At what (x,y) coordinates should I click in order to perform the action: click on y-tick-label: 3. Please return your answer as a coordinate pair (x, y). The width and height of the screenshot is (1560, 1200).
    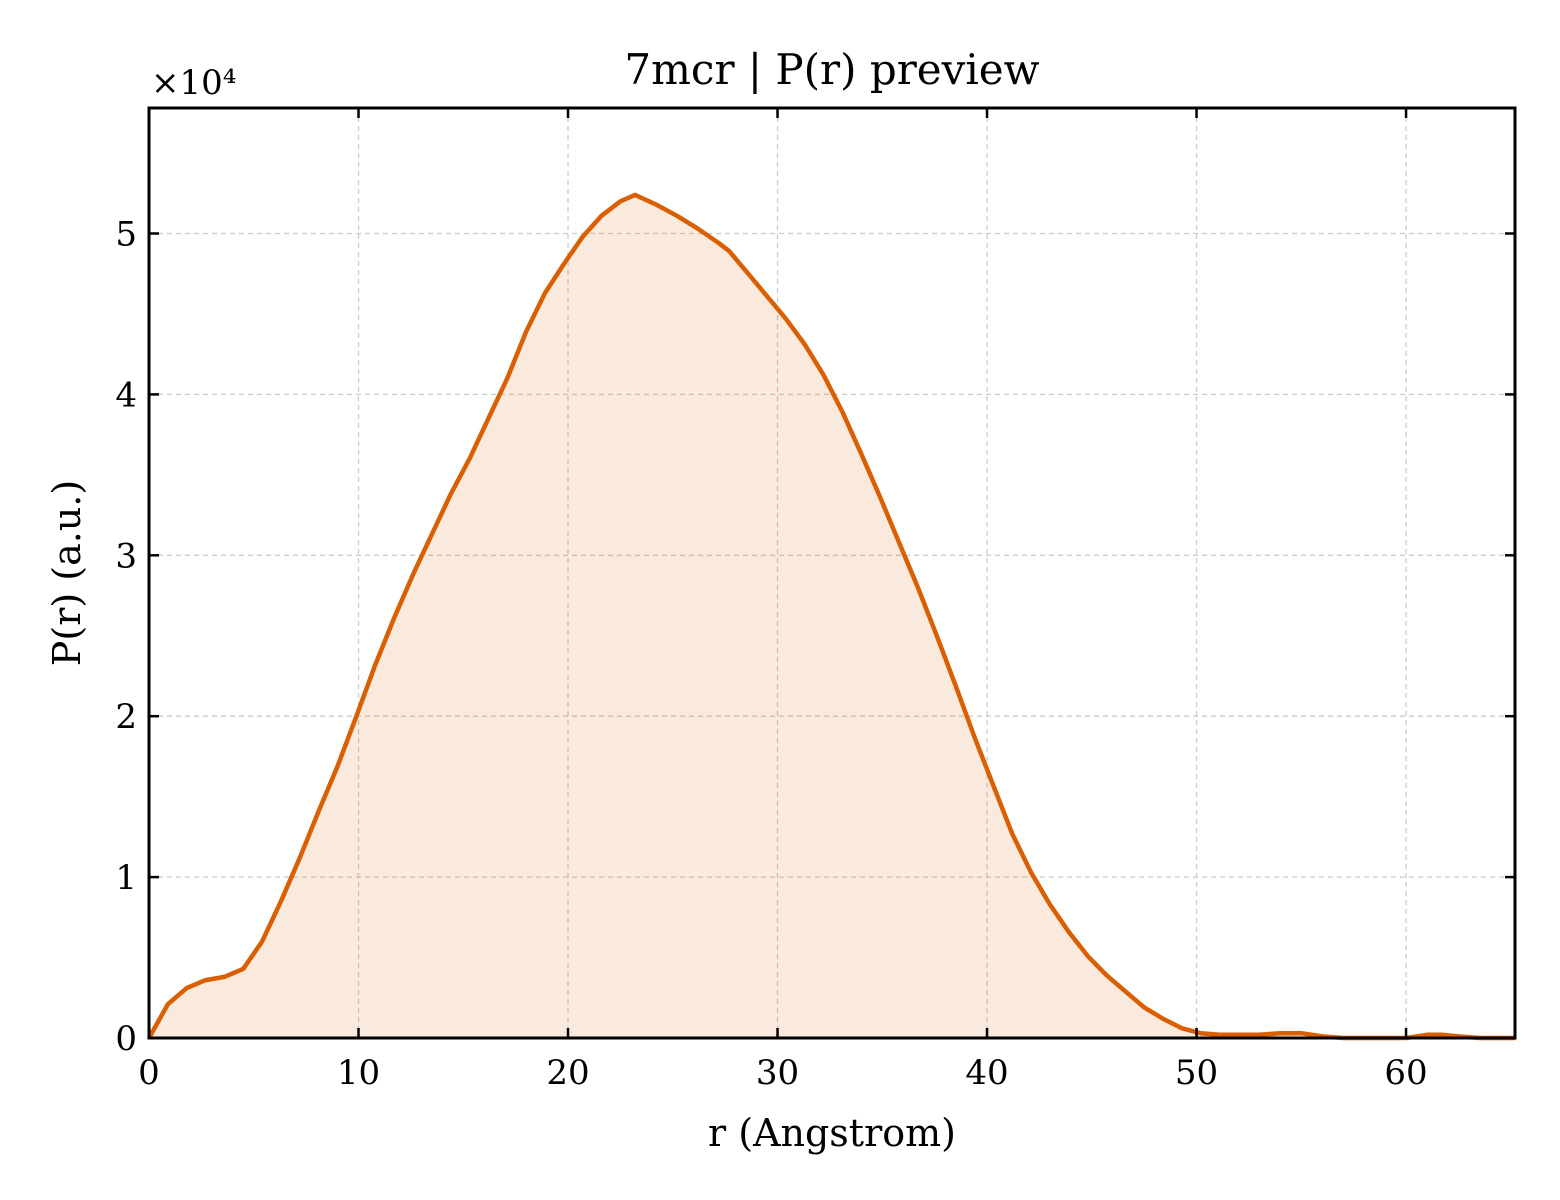
    Looking at the image, I should click on (126, 556).